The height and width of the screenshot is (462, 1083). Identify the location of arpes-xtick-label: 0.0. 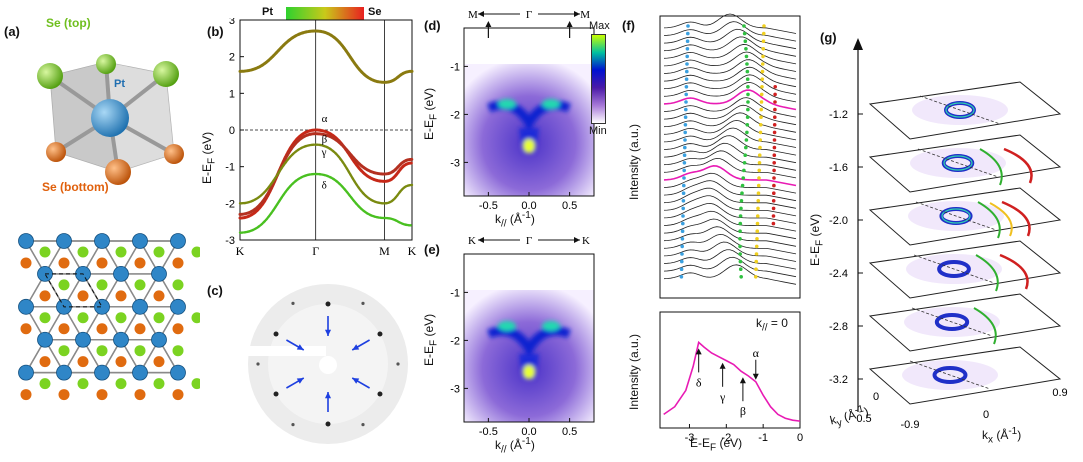
(528, 432).